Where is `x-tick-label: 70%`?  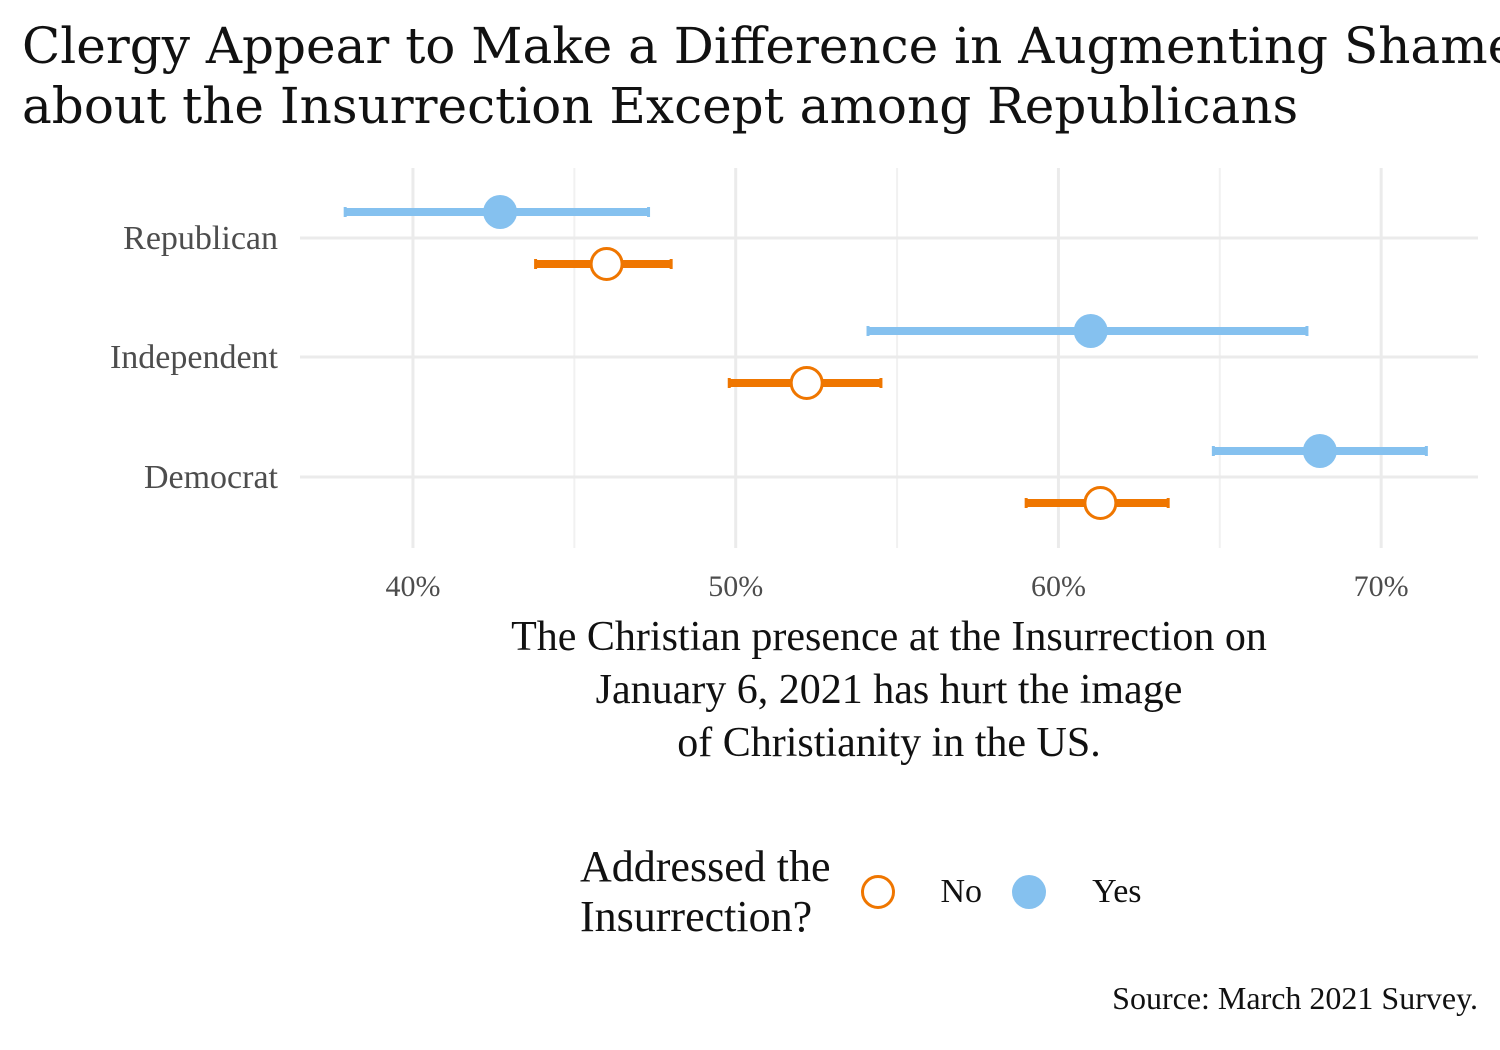
x-tick-label: 70% is located at coordinates (1381, 586).